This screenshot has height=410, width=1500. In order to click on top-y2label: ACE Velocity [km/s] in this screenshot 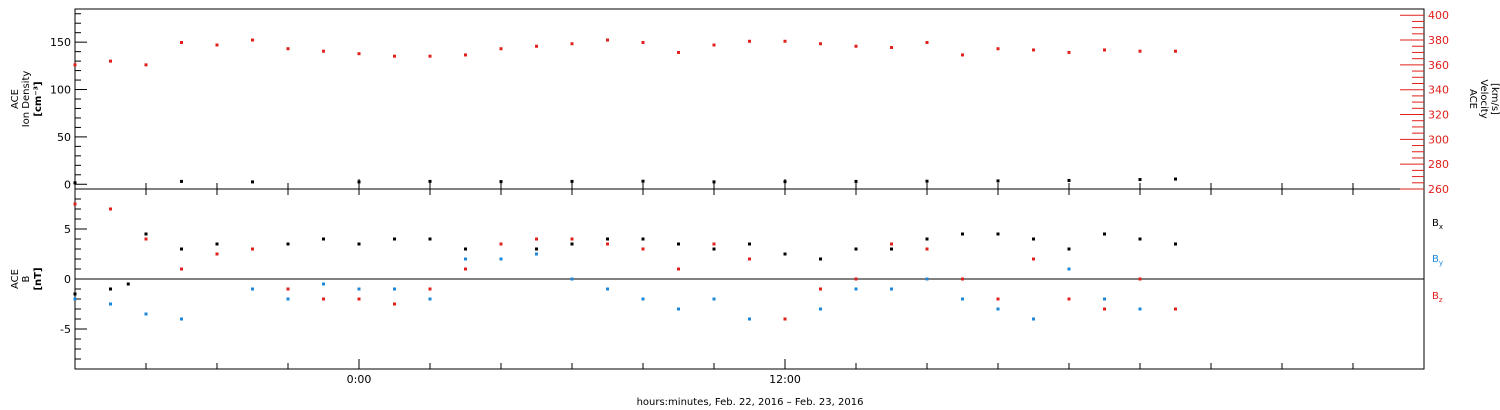, I will do `click(1483, 98)`.